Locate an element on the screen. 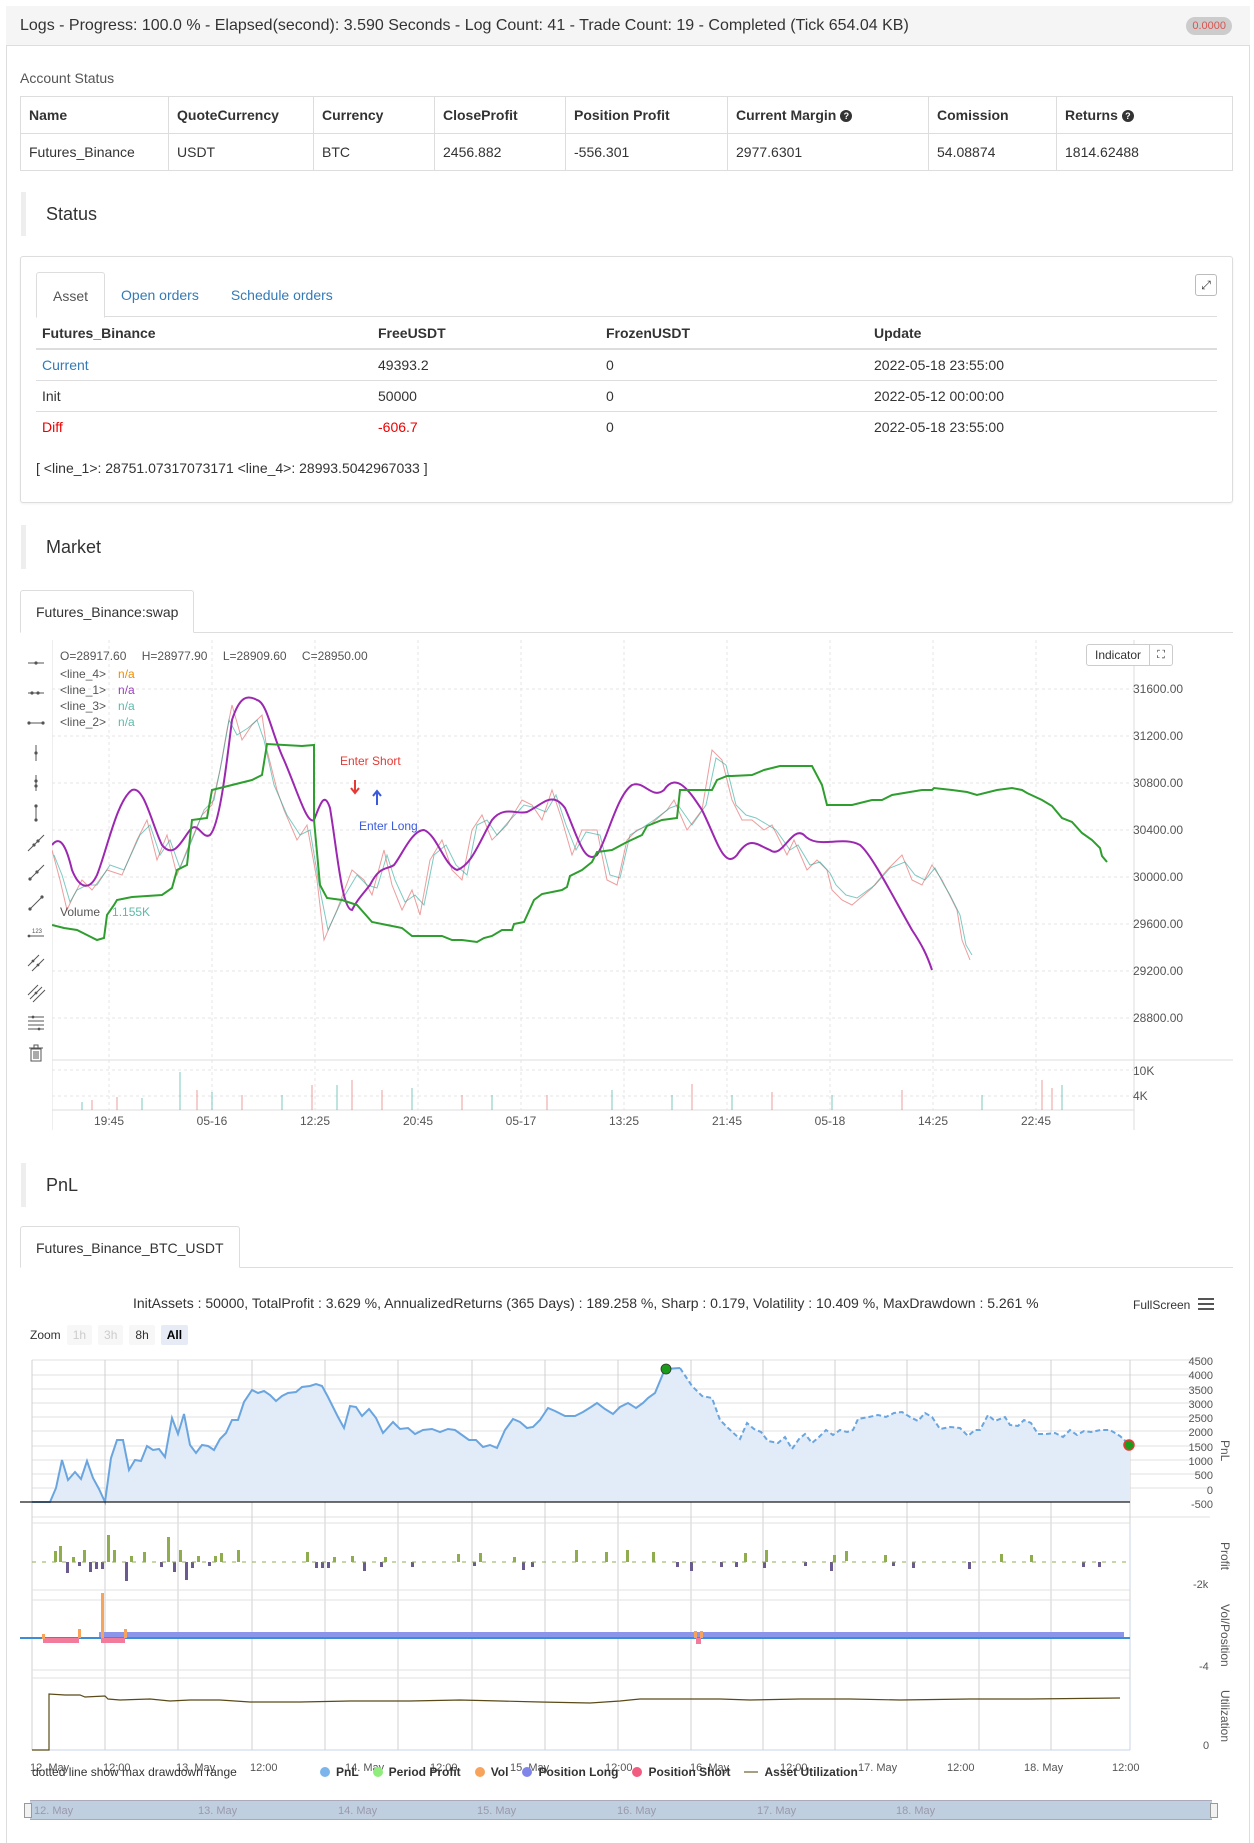 Image resolution: width=1254 pixels, height=1843 pixels. y-tick: 1000 is located at coordinates (1200, 1462).